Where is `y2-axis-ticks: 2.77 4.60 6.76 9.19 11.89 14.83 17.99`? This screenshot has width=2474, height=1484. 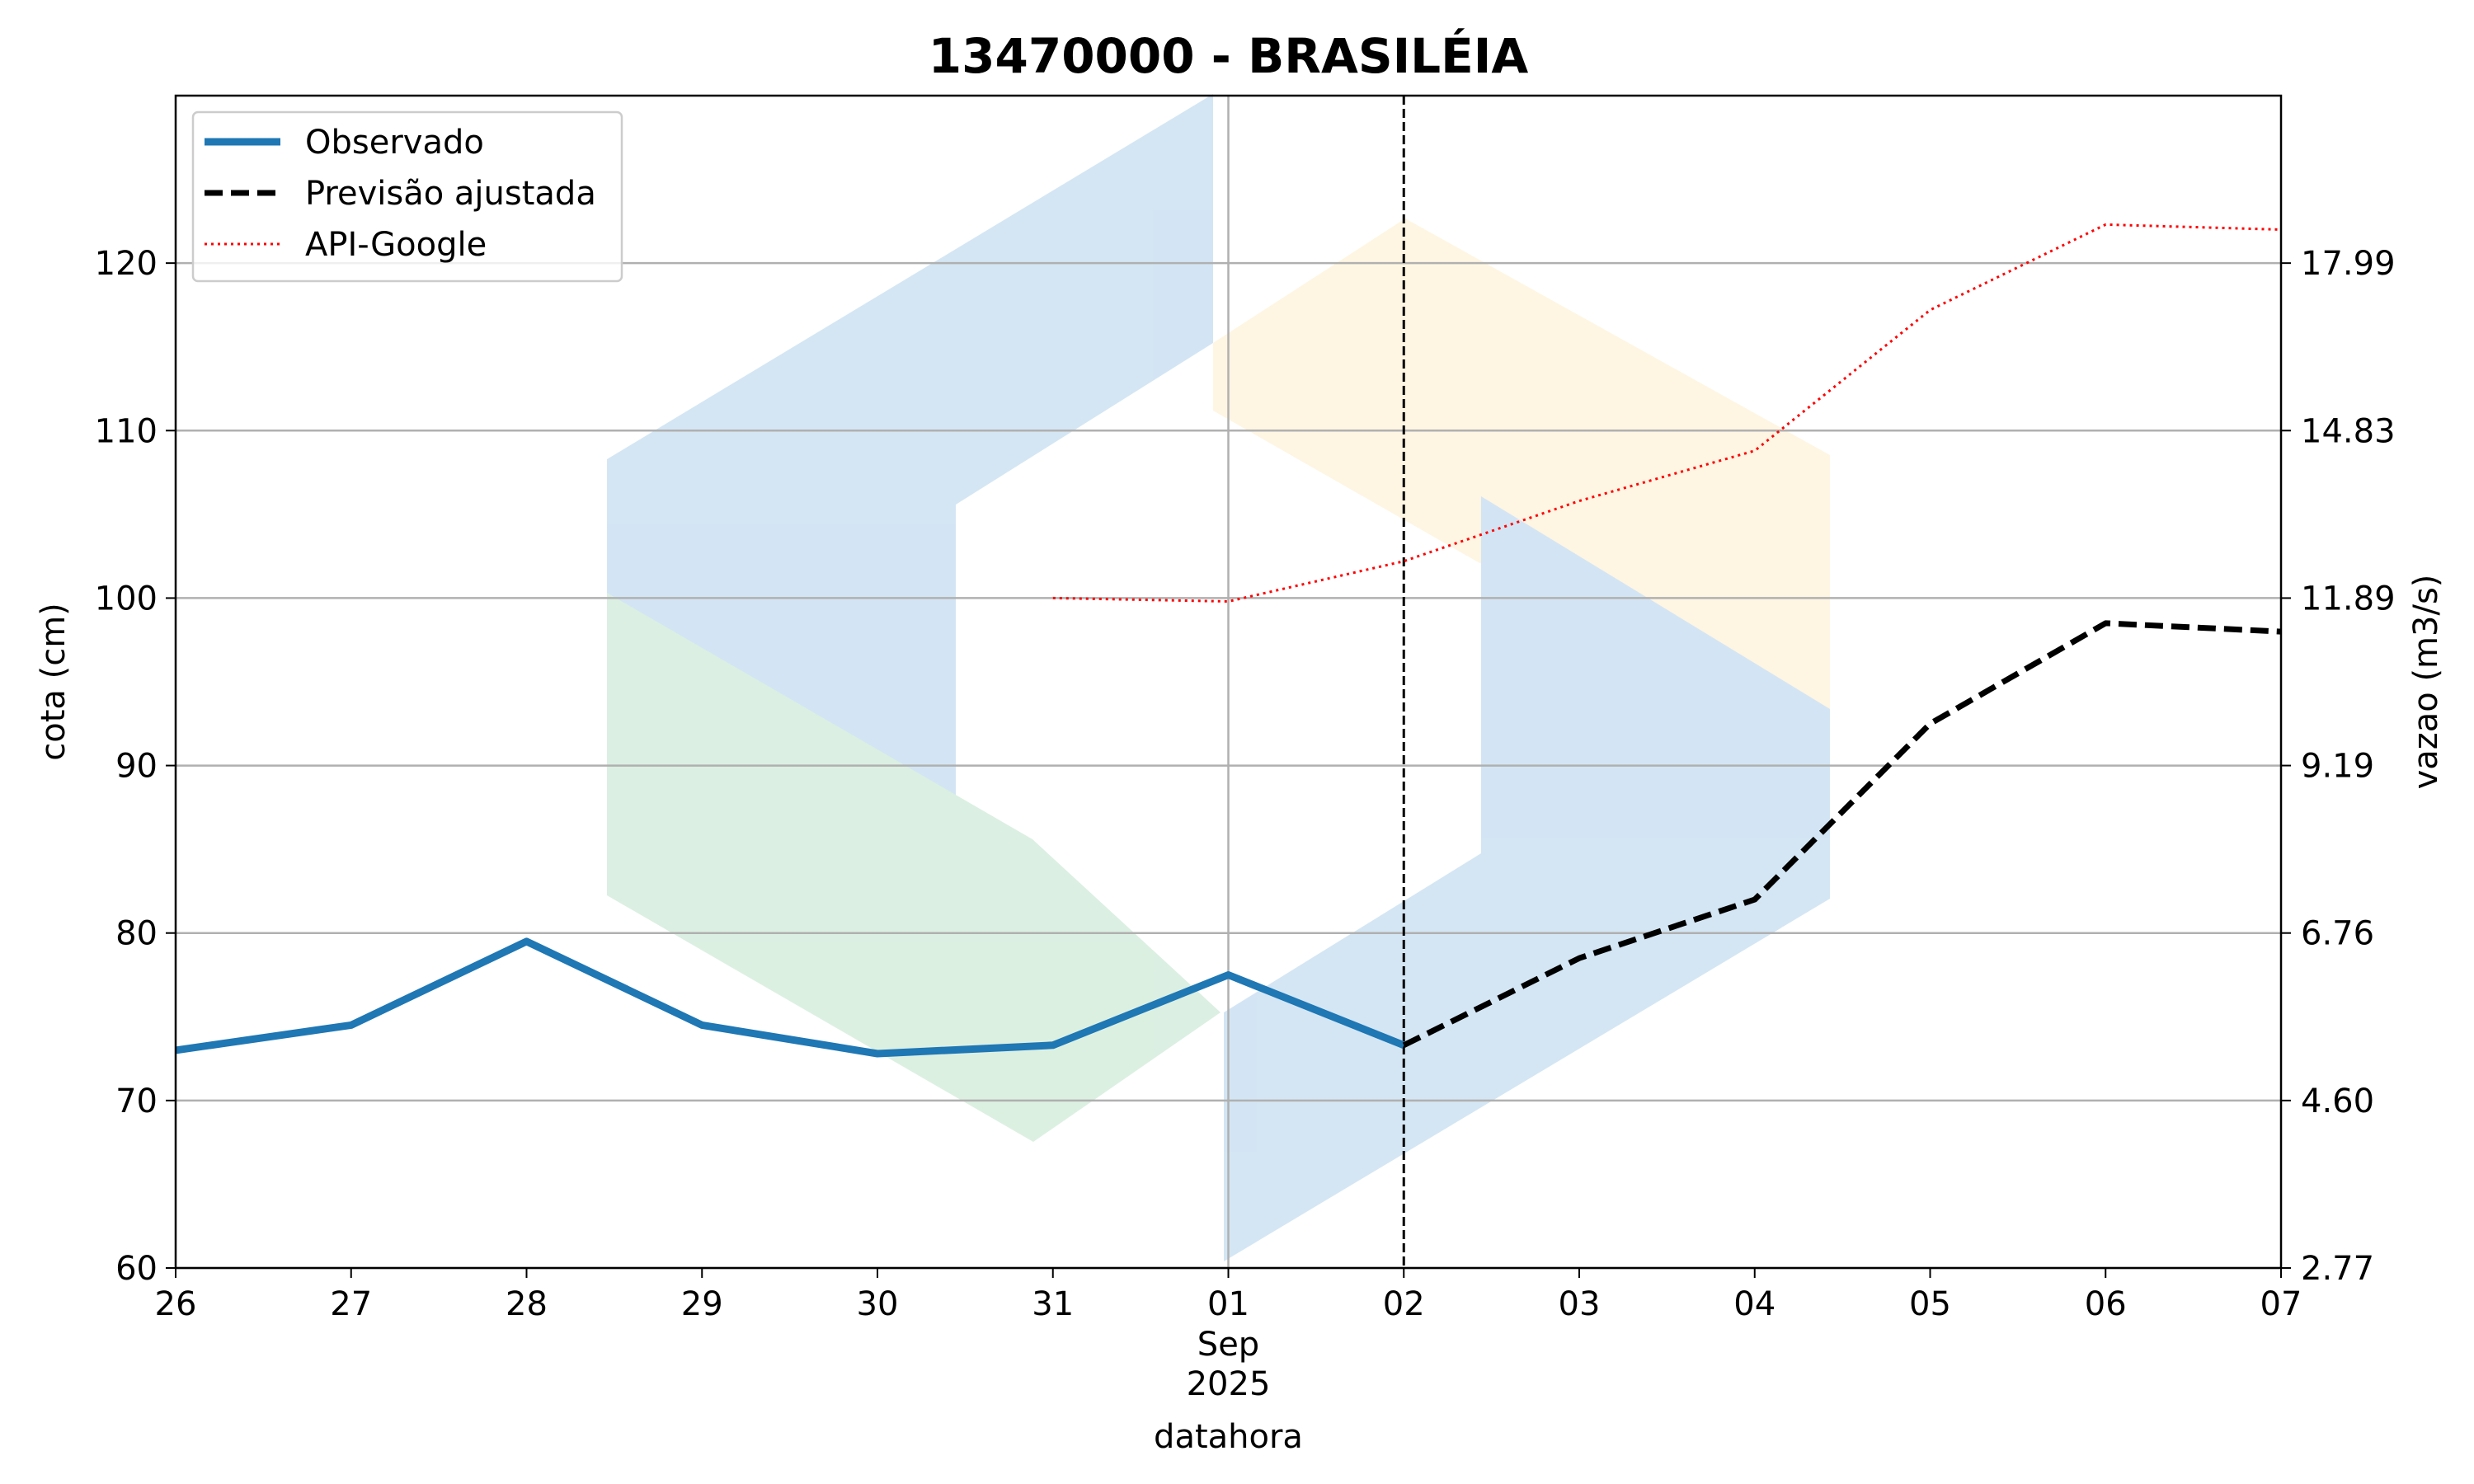
y2-axis-ticks: 2.77 4.60 6.76 9.19 11.89 14.83 17.99 is located at coordinates (2338, 766).